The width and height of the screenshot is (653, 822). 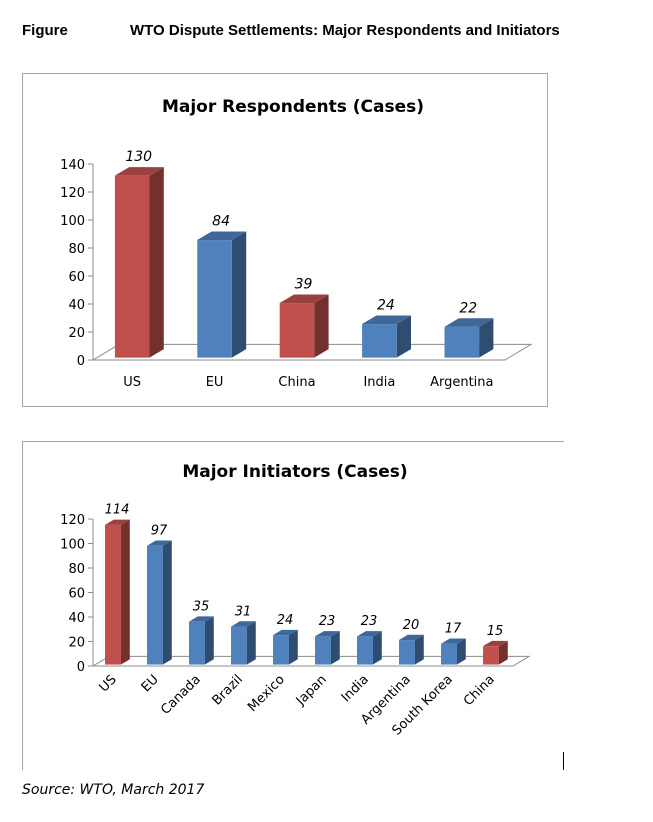 I want to click on source-note: Source: WTO, March 2017, so click(x=113, y=790).